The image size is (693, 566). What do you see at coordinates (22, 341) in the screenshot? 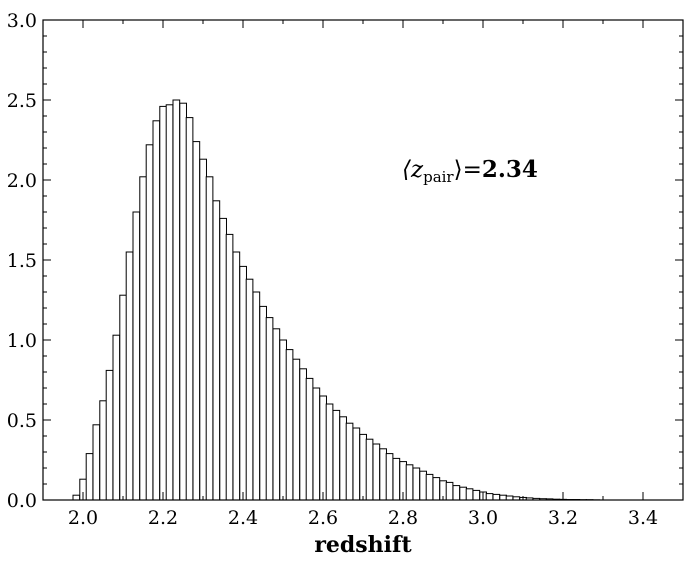
I see `y-tick-label: 1.0` at bounding box center [22, 341].